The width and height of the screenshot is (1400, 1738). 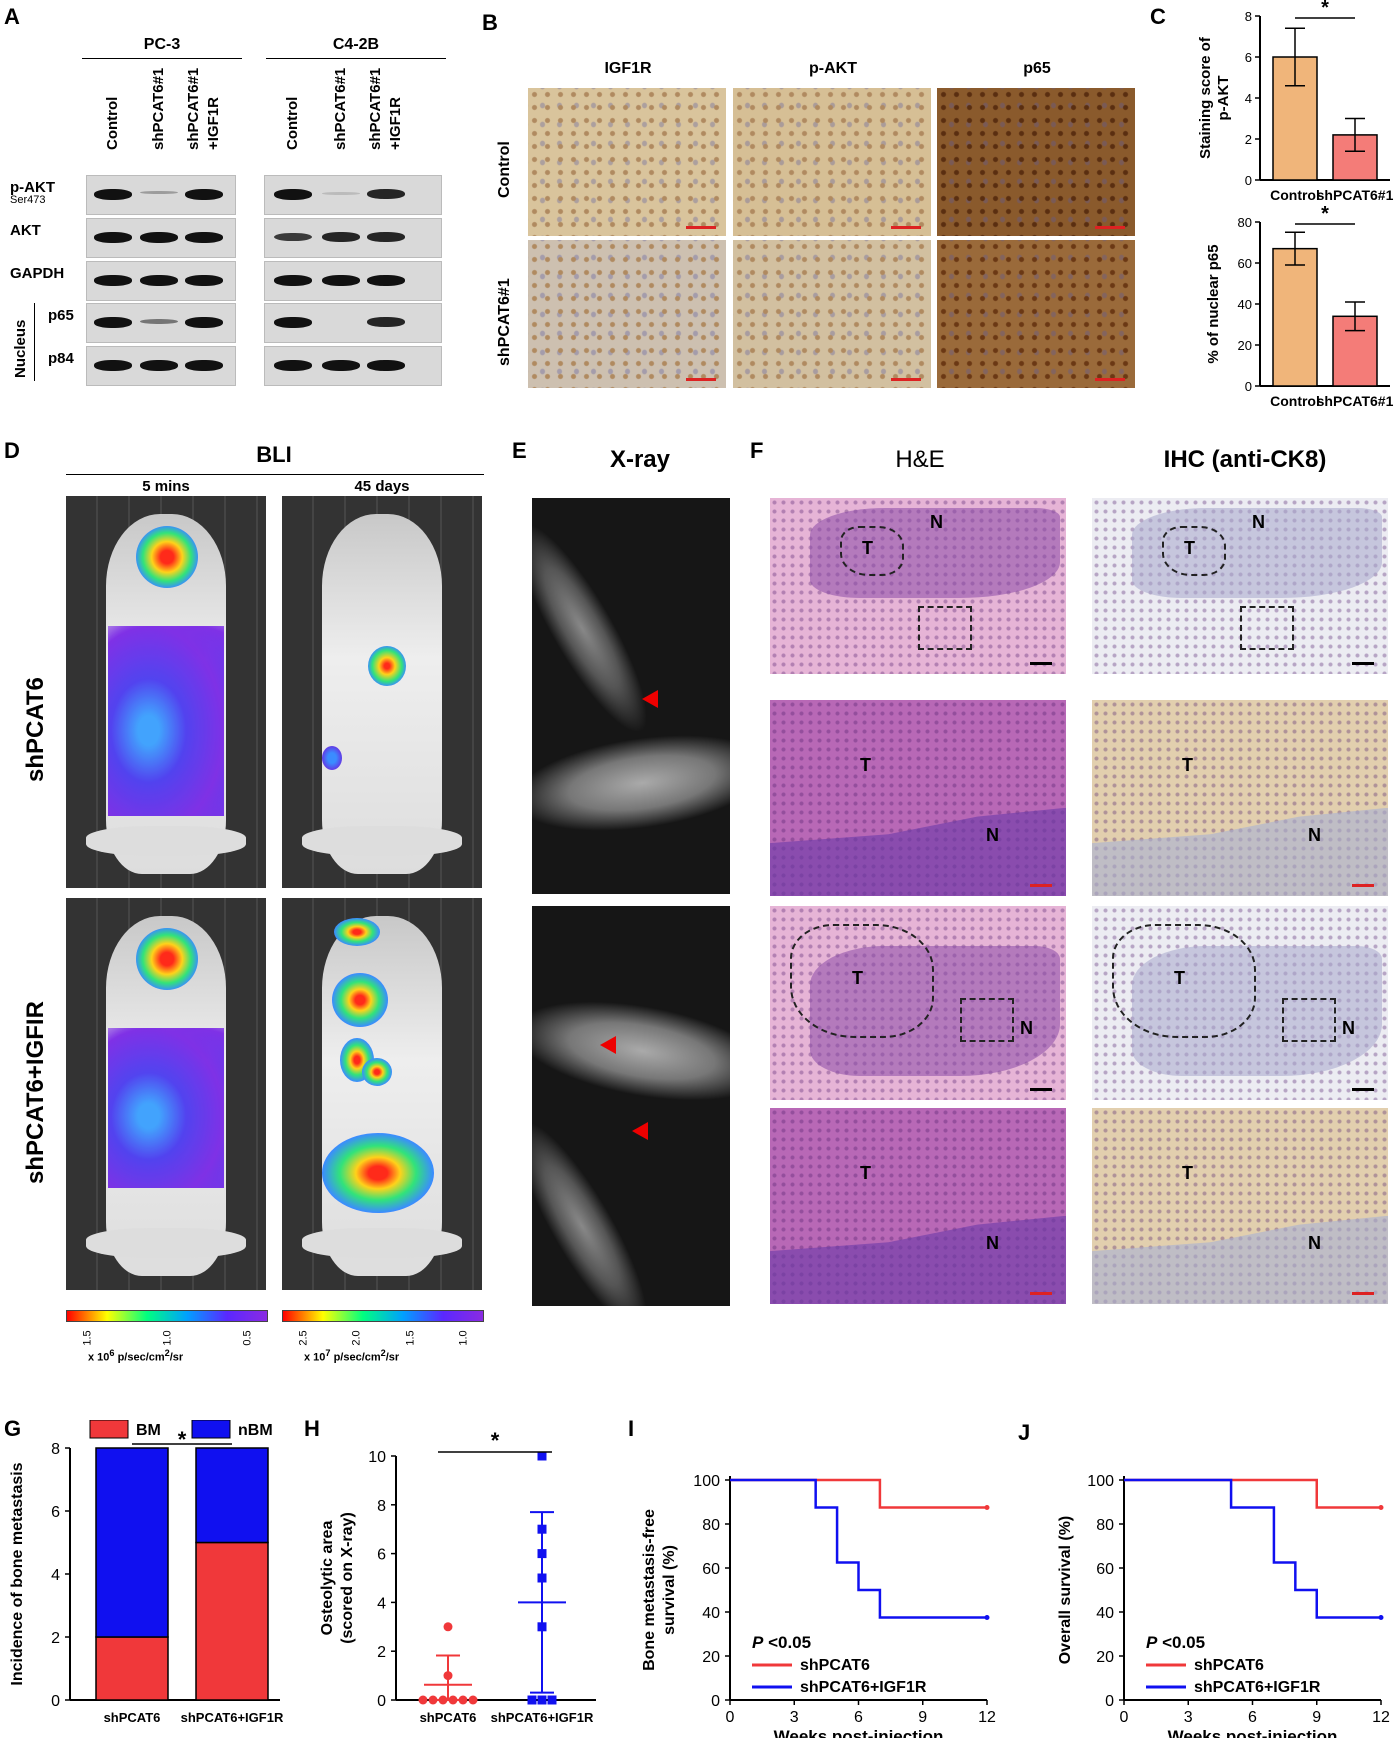 What do you see at coordinates (382, 1096) in the screenshot?
I see `mouse-silhouette` at bounding box center [382, 1096].